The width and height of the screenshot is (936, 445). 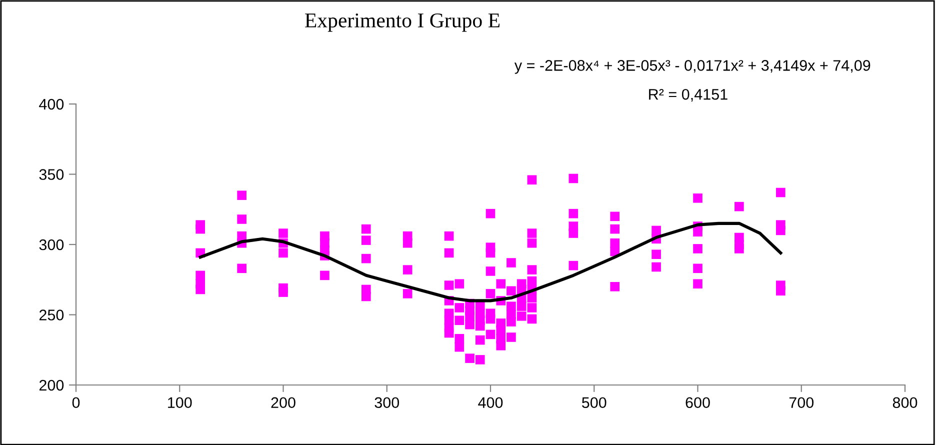 I want to click on x-tick-label: 300, so click(x=387, y=402).